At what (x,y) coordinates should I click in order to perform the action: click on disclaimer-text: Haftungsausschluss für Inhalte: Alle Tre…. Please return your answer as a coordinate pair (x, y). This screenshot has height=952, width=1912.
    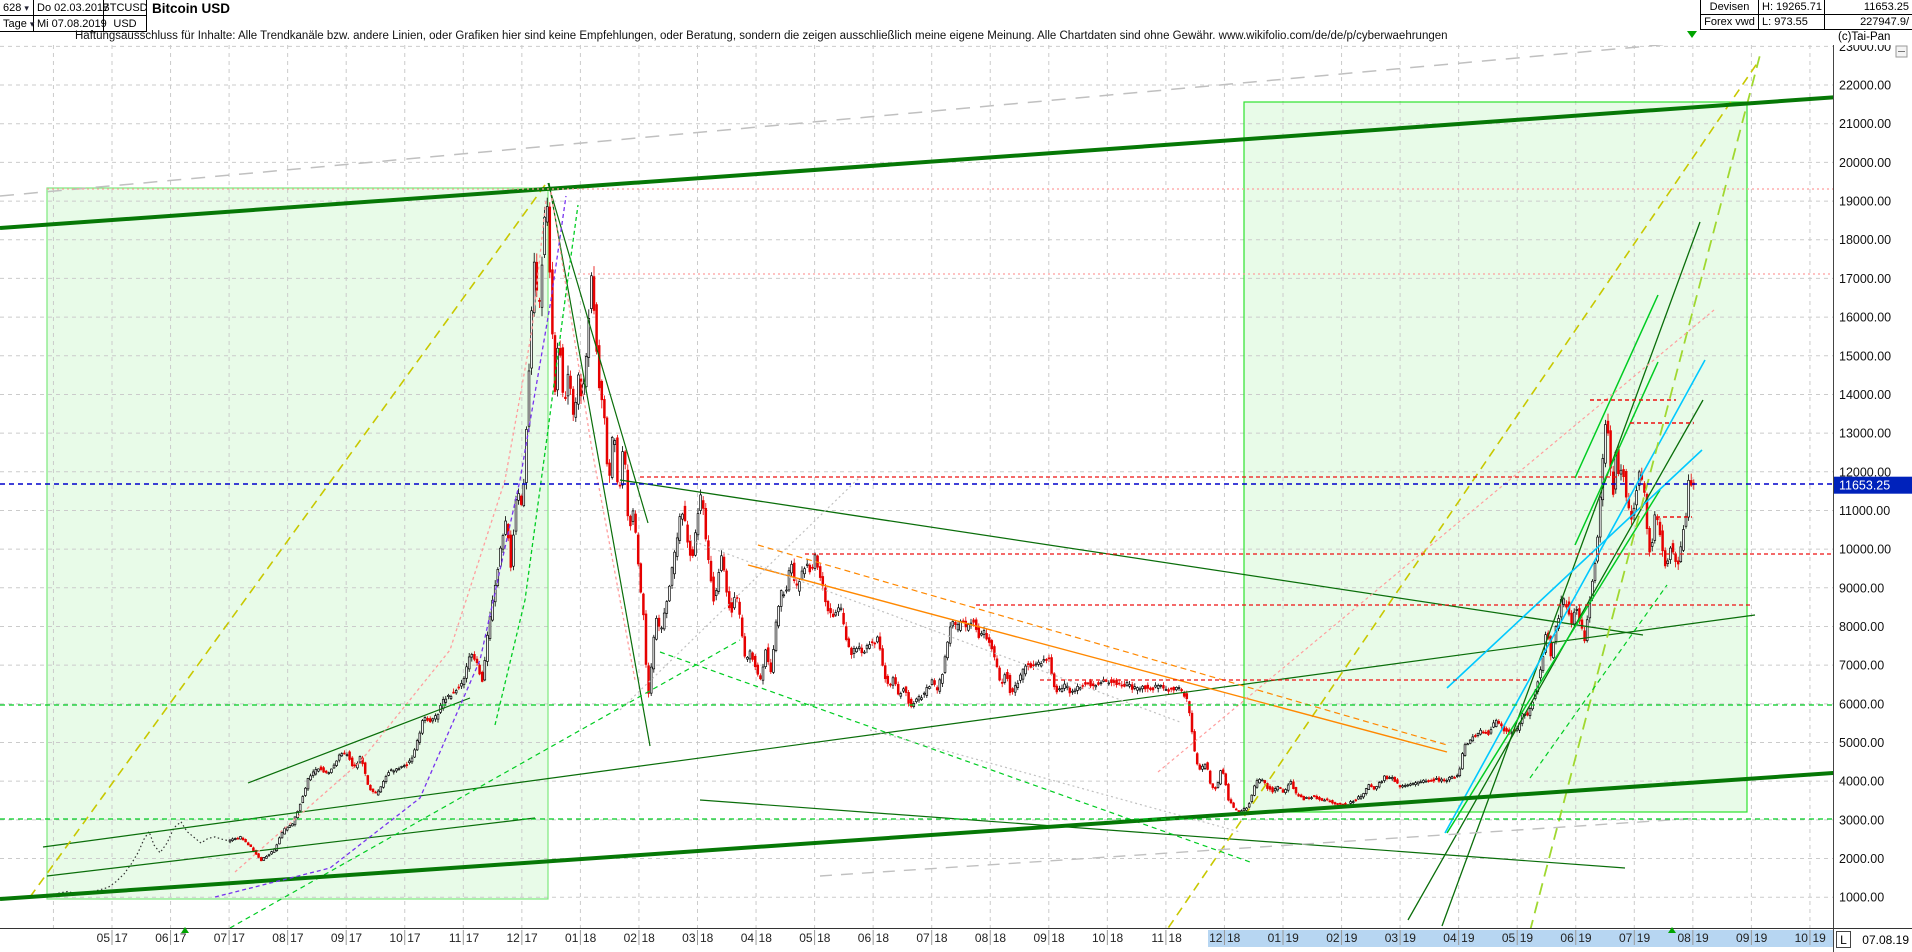
    Looking at the image, I should click on (761, 36).